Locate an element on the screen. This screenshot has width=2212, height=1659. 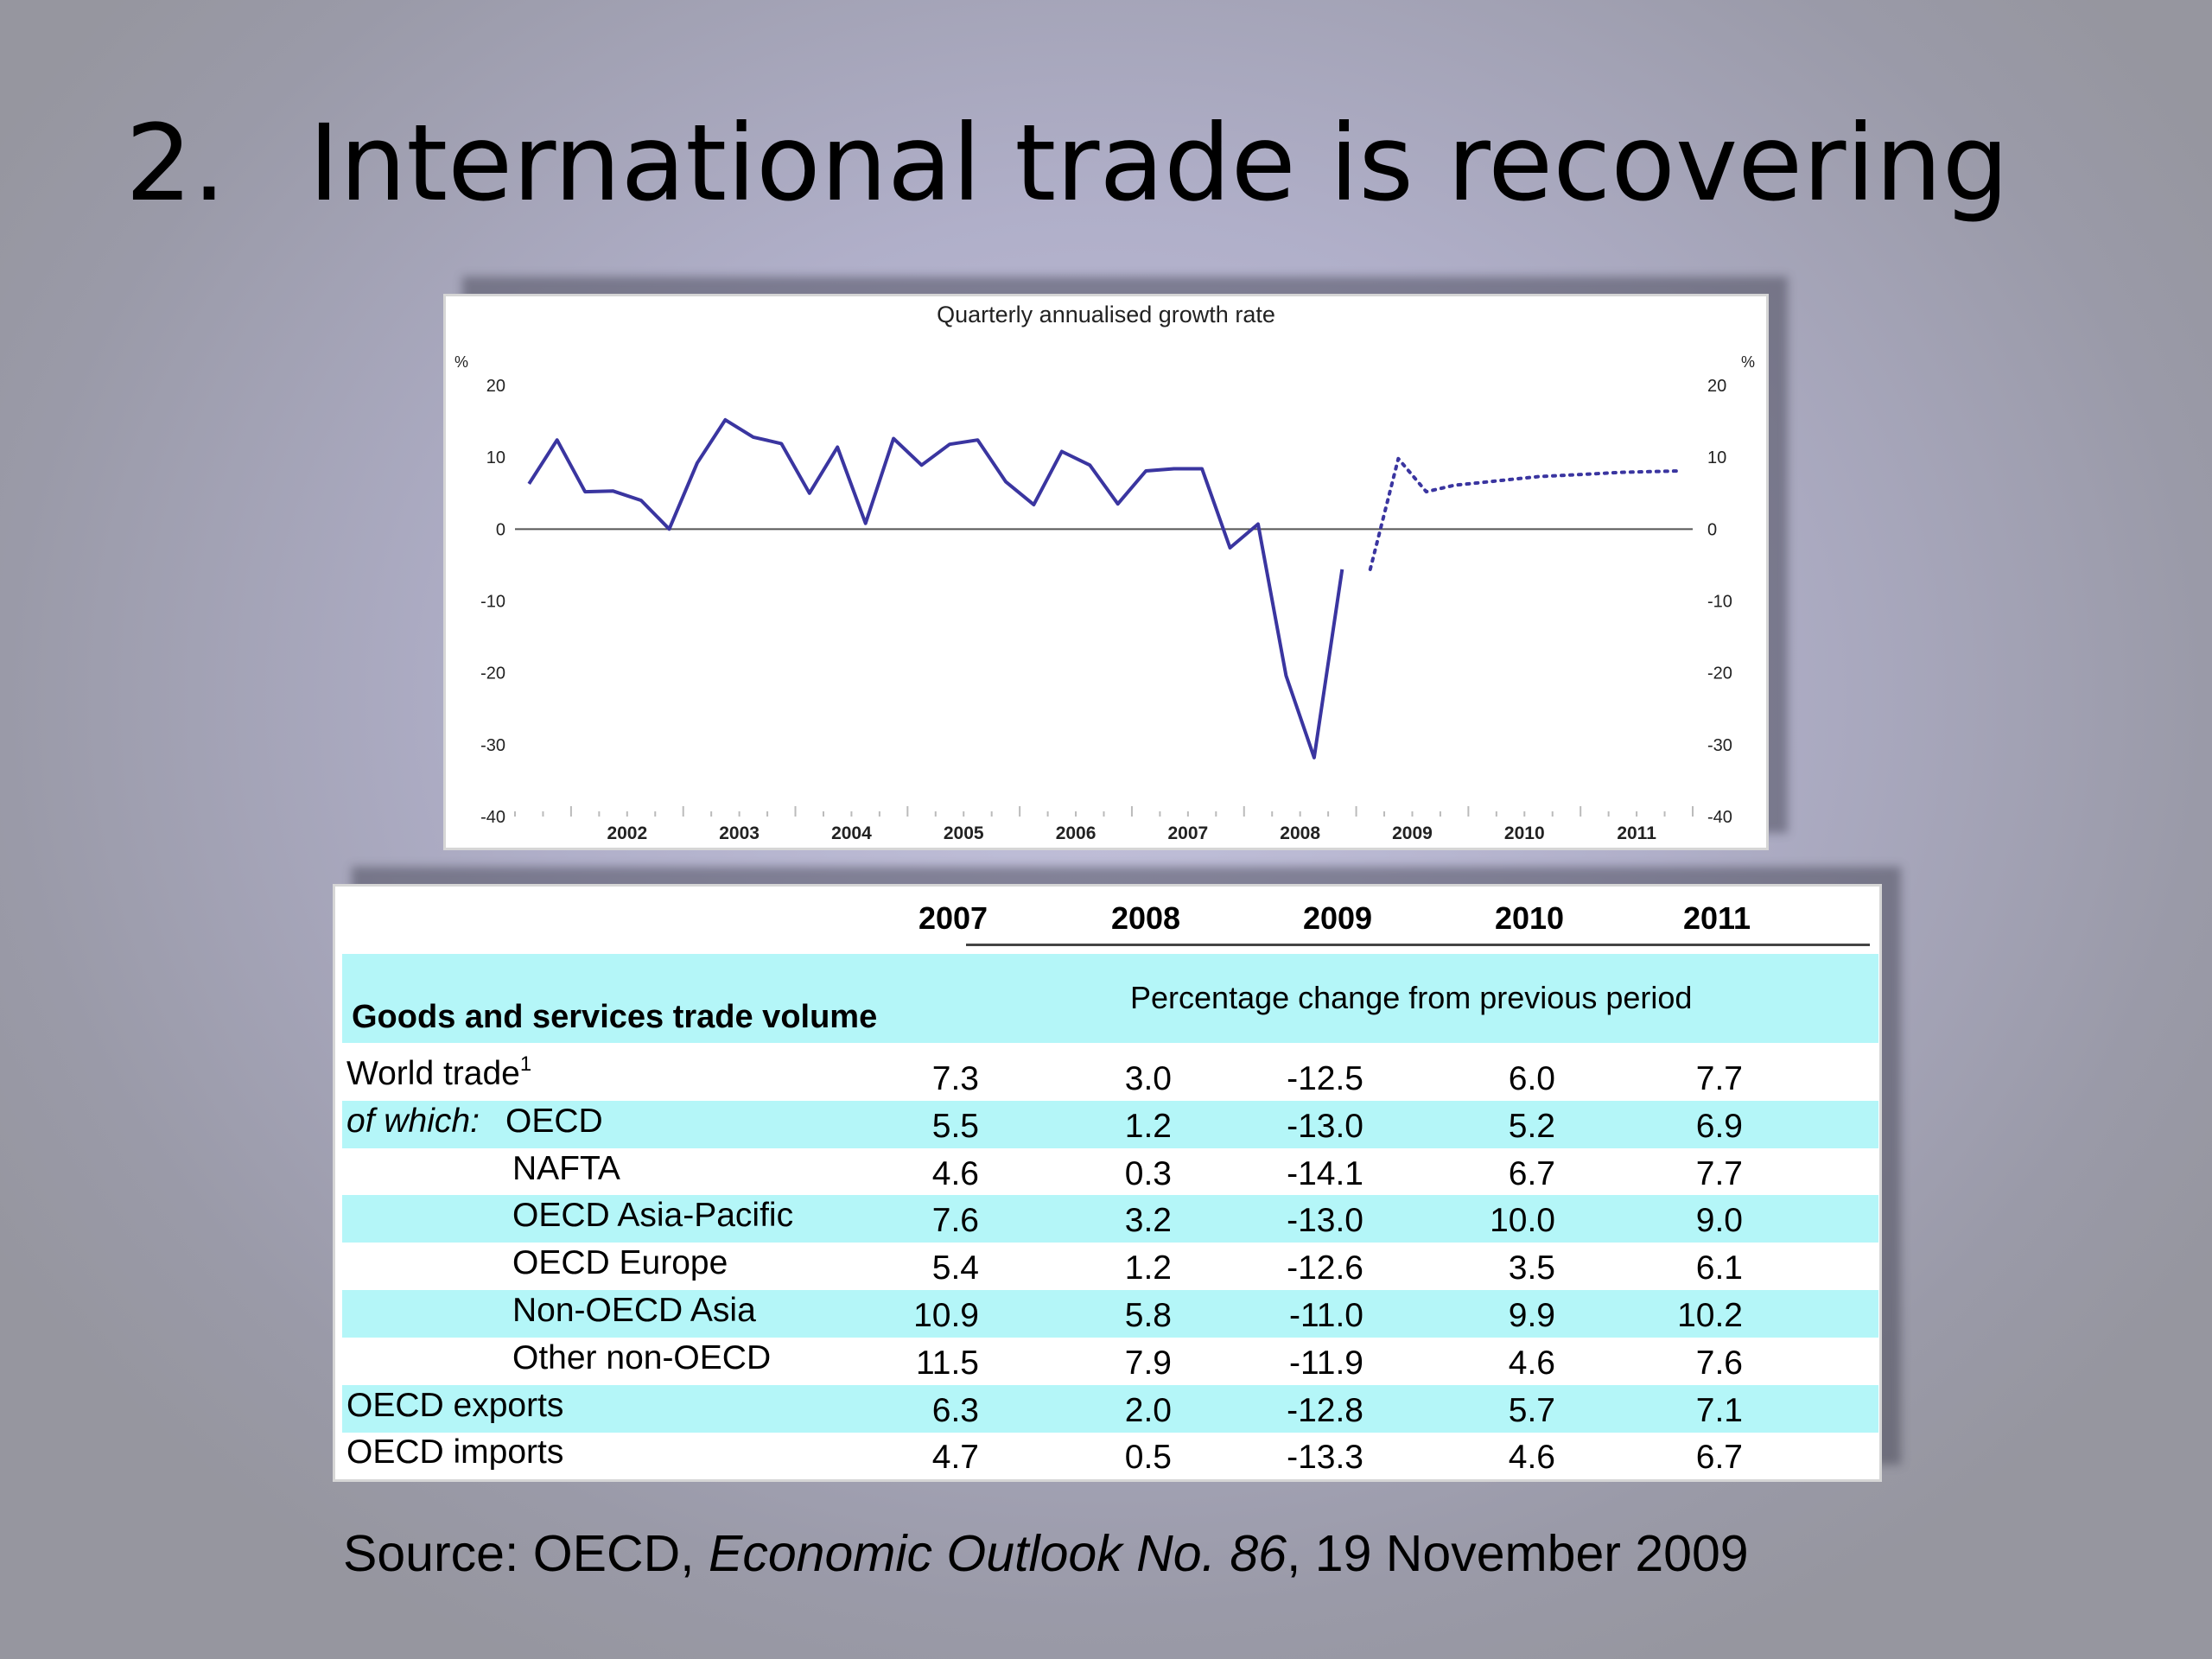
row-label: OECD Europe is located at coordinates (620, 1263).